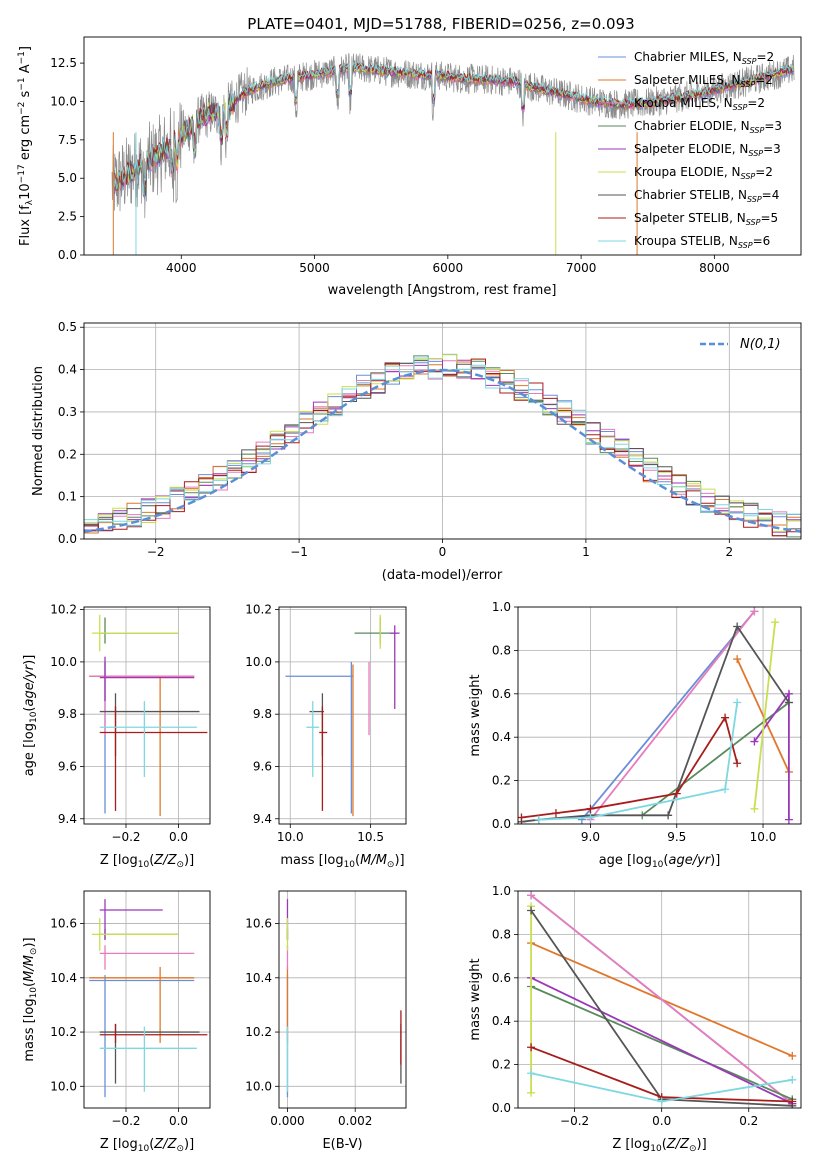 The width and height of the screenshot is (819, 1170). Describe the element at coordinates (290, 837) in the screenshot. I see `tick-label-x: 10.0` at that location.